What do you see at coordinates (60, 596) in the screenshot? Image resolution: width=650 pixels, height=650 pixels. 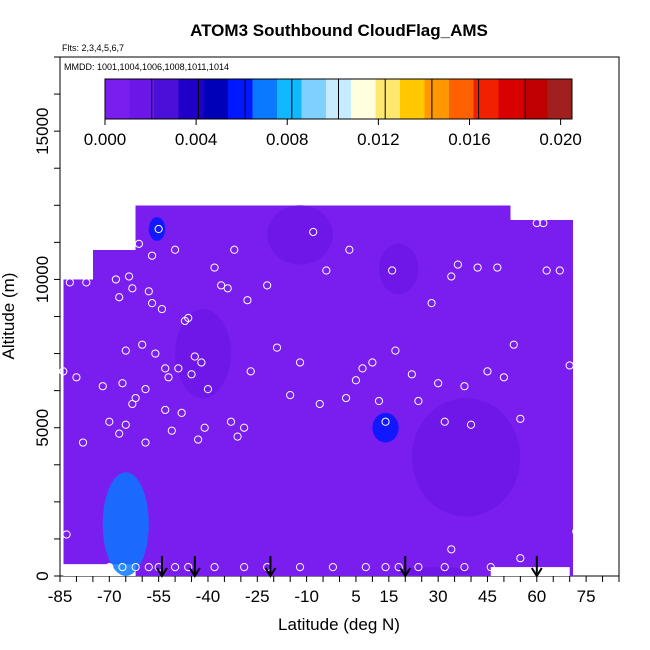 I see `x-tick-label: -85` at bounding box center [60, 596].